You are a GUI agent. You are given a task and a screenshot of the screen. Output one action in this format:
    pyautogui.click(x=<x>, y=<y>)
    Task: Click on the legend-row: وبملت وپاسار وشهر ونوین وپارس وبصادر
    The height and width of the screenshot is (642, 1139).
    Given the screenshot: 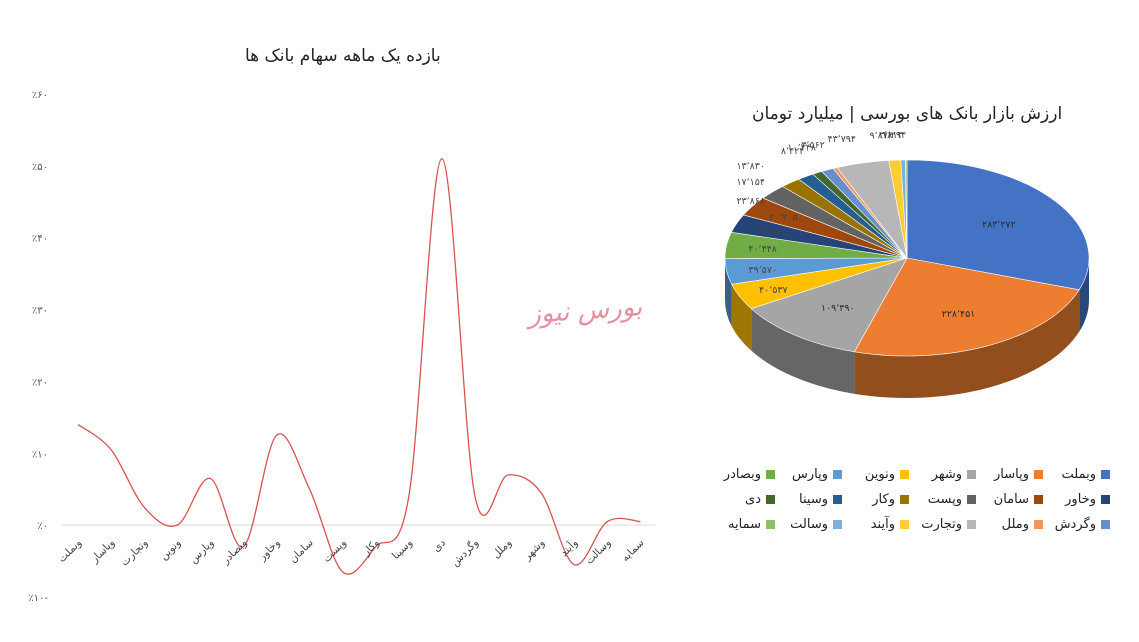 What is the action you would take?
    pyautogui.click(x=907, y=474)
    